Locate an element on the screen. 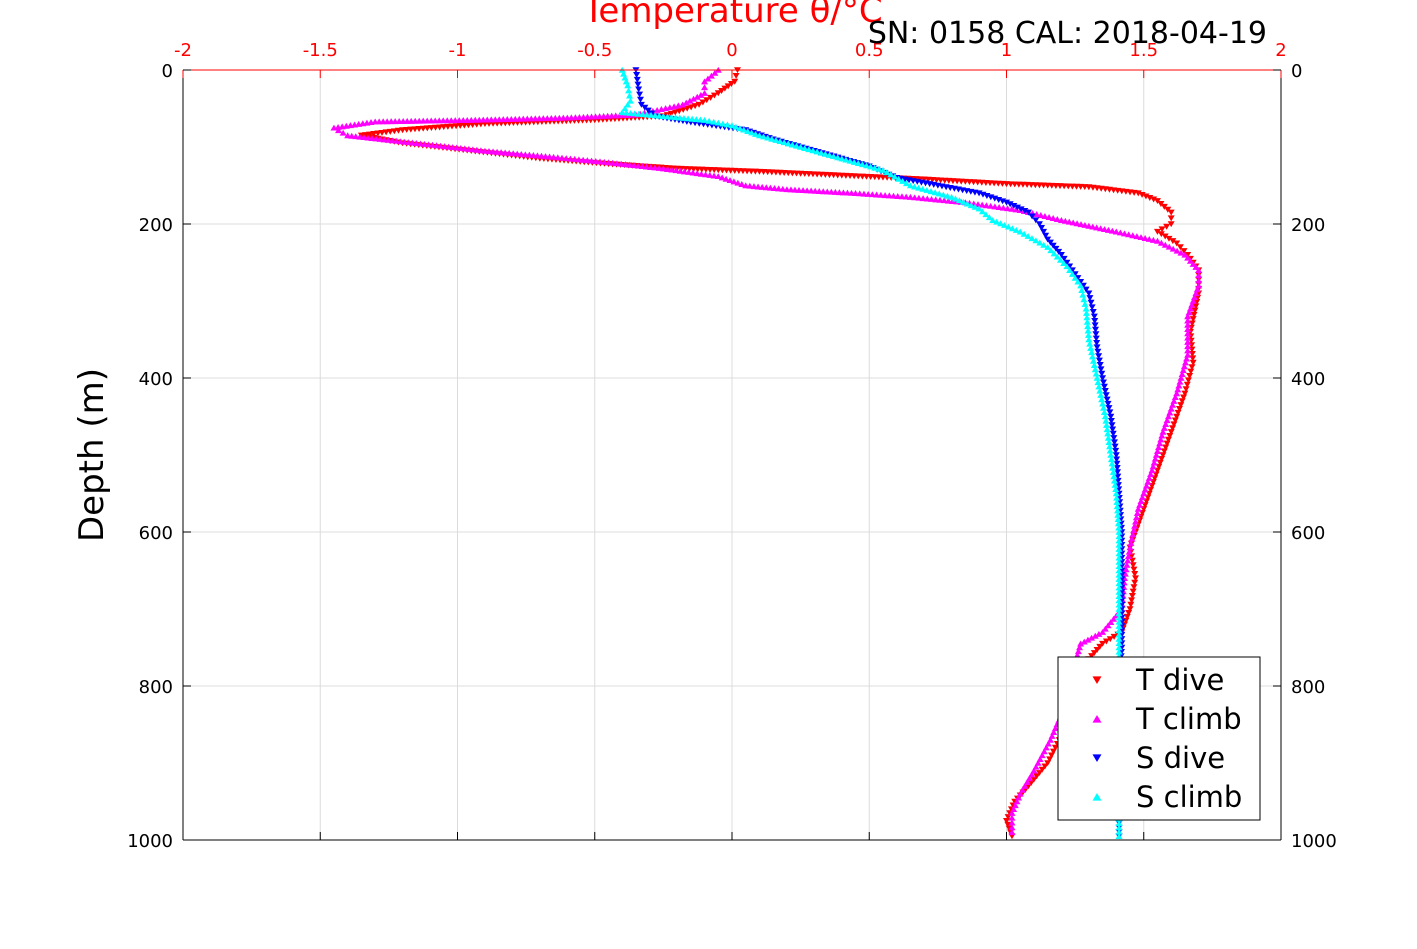  y-tick-label-left: 600 is located at coordinates (156, 533).